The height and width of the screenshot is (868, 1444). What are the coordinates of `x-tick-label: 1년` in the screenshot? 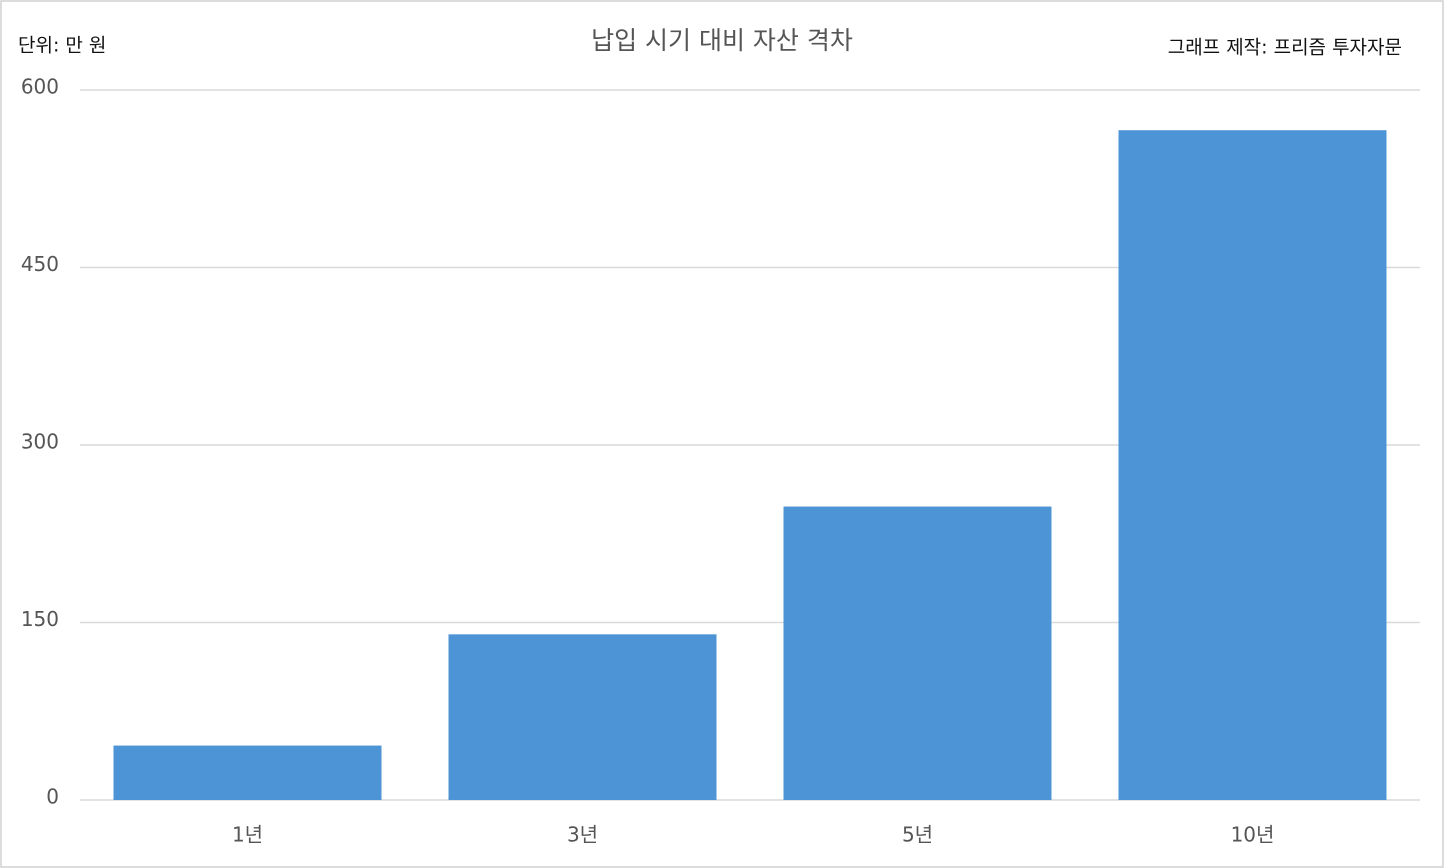 It's located at (247, 835).